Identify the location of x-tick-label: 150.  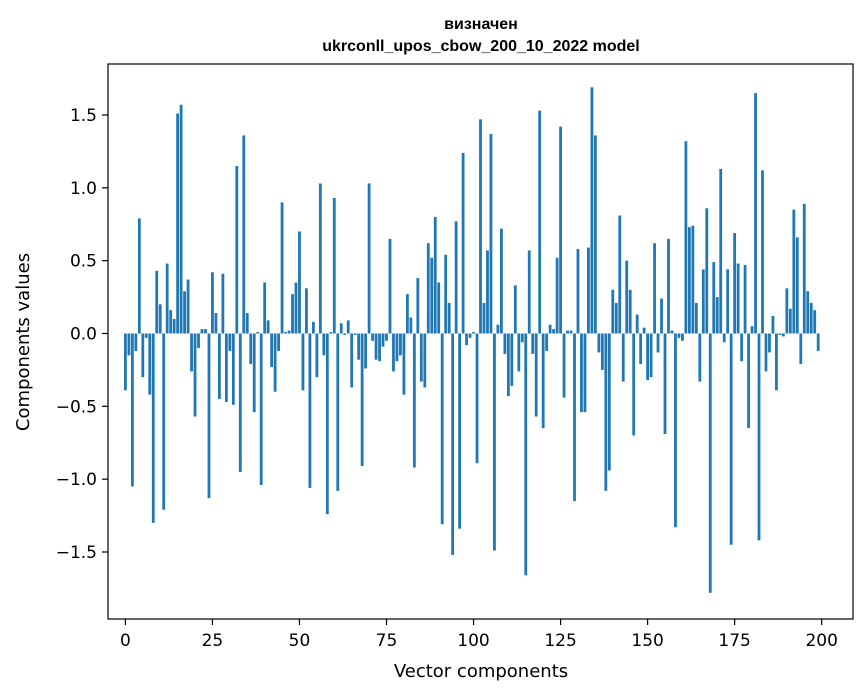
(647, 641).